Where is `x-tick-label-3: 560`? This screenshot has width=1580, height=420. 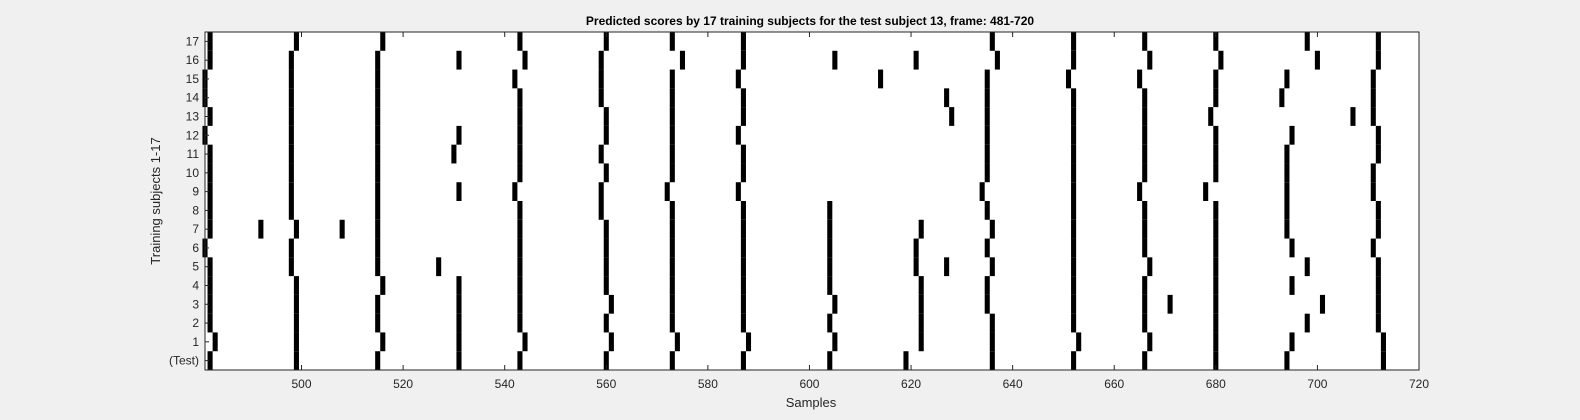 x-tick-label-3: 560 is located at coordinates (606, 384).